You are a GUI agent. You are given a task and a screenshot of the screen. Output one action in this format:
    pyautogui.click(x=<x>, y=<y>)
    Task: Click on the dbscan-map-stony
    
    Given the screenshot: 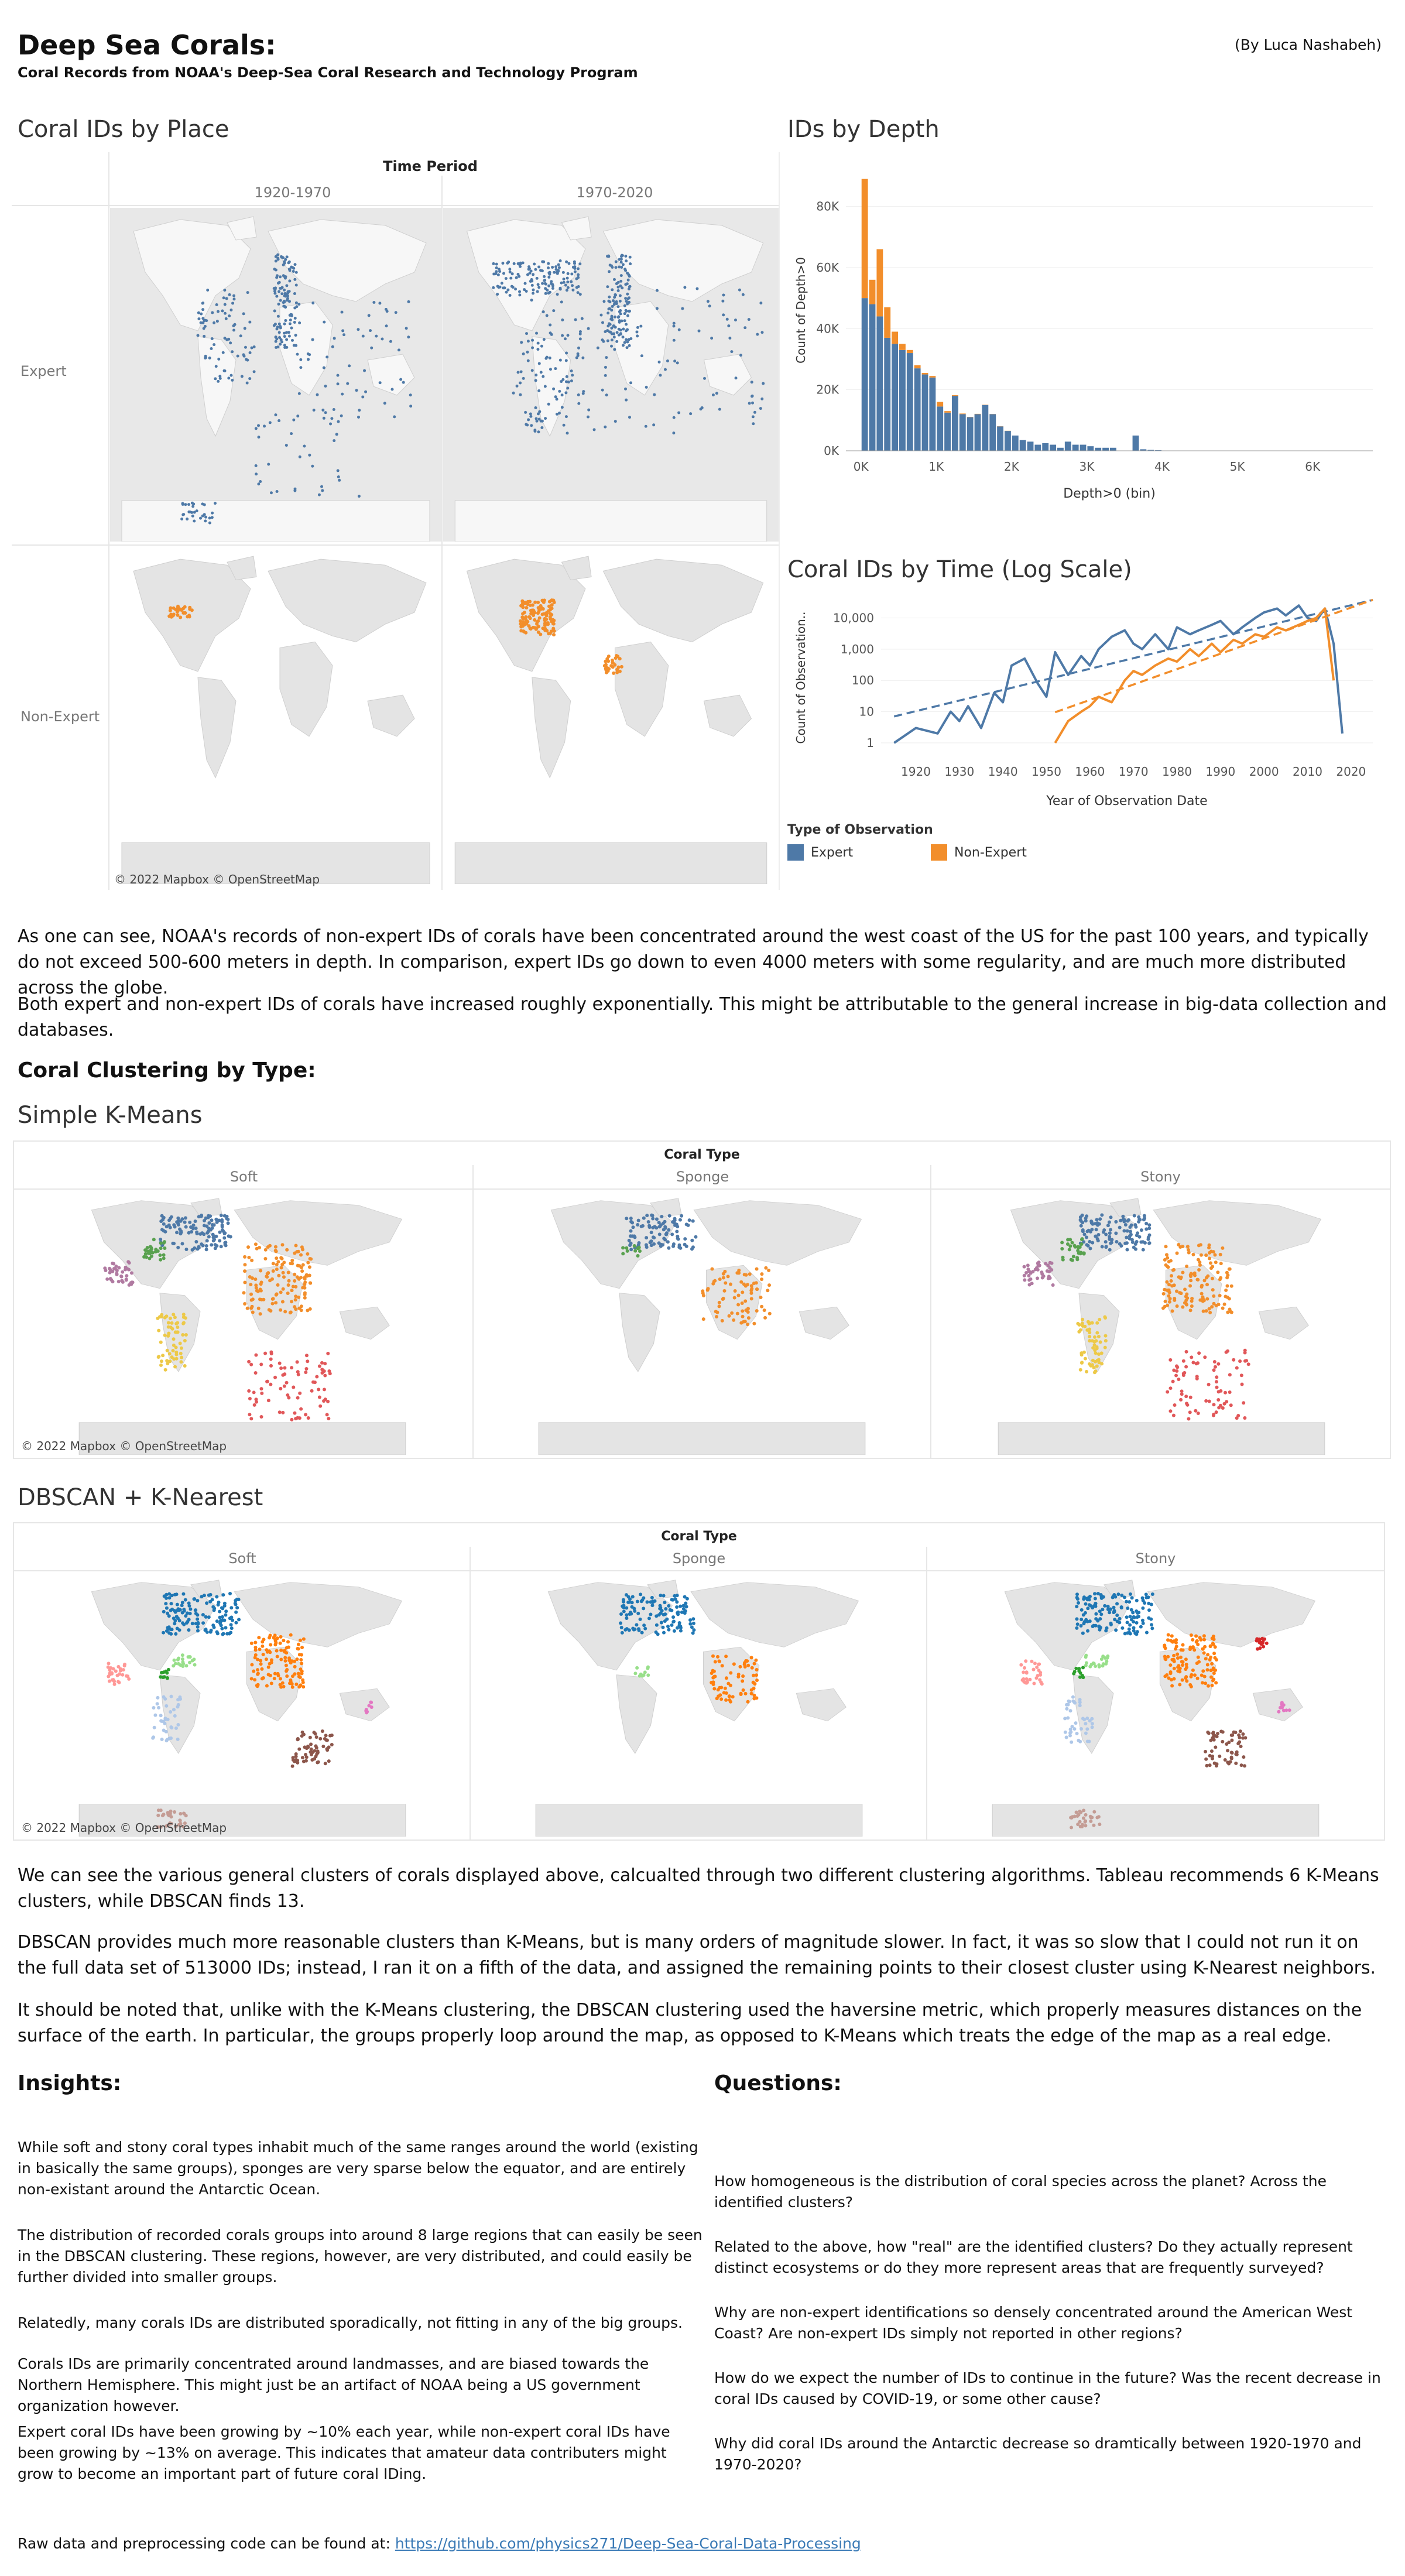 What is the action you would take?
    pyautogui.click(x=1155, y=1705)
    